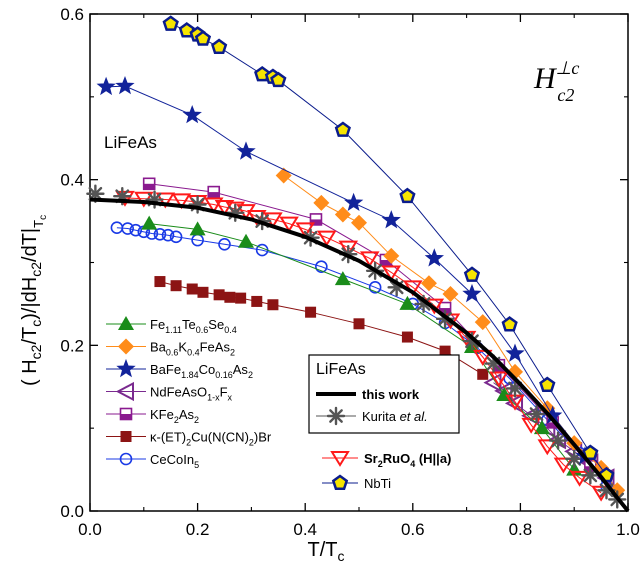 The height and width of the screenshot is (570, 642). What do you see at coordinates (72, 14) in the screenshot?
I see `y-tick-label: 0.6` at bounding box center [72, 14].